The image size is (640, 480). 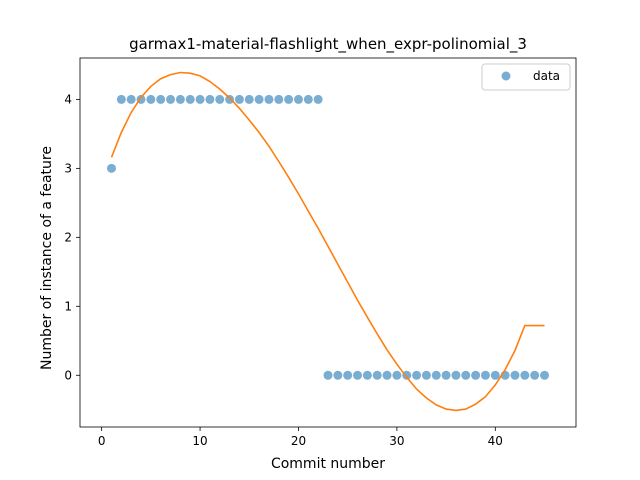 What do you see at coordinates (102, 441) in the screenshot?
I see `x-tick-label: 0` at bounding box center [102, 441].